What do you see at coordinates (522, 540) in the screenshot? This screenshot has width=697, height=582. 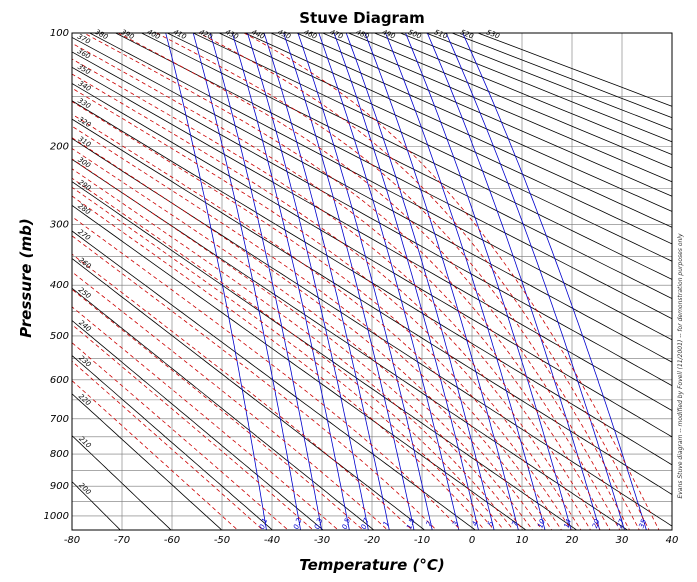 I see `x-tick-label: 10` at bounding box center [522, 540].